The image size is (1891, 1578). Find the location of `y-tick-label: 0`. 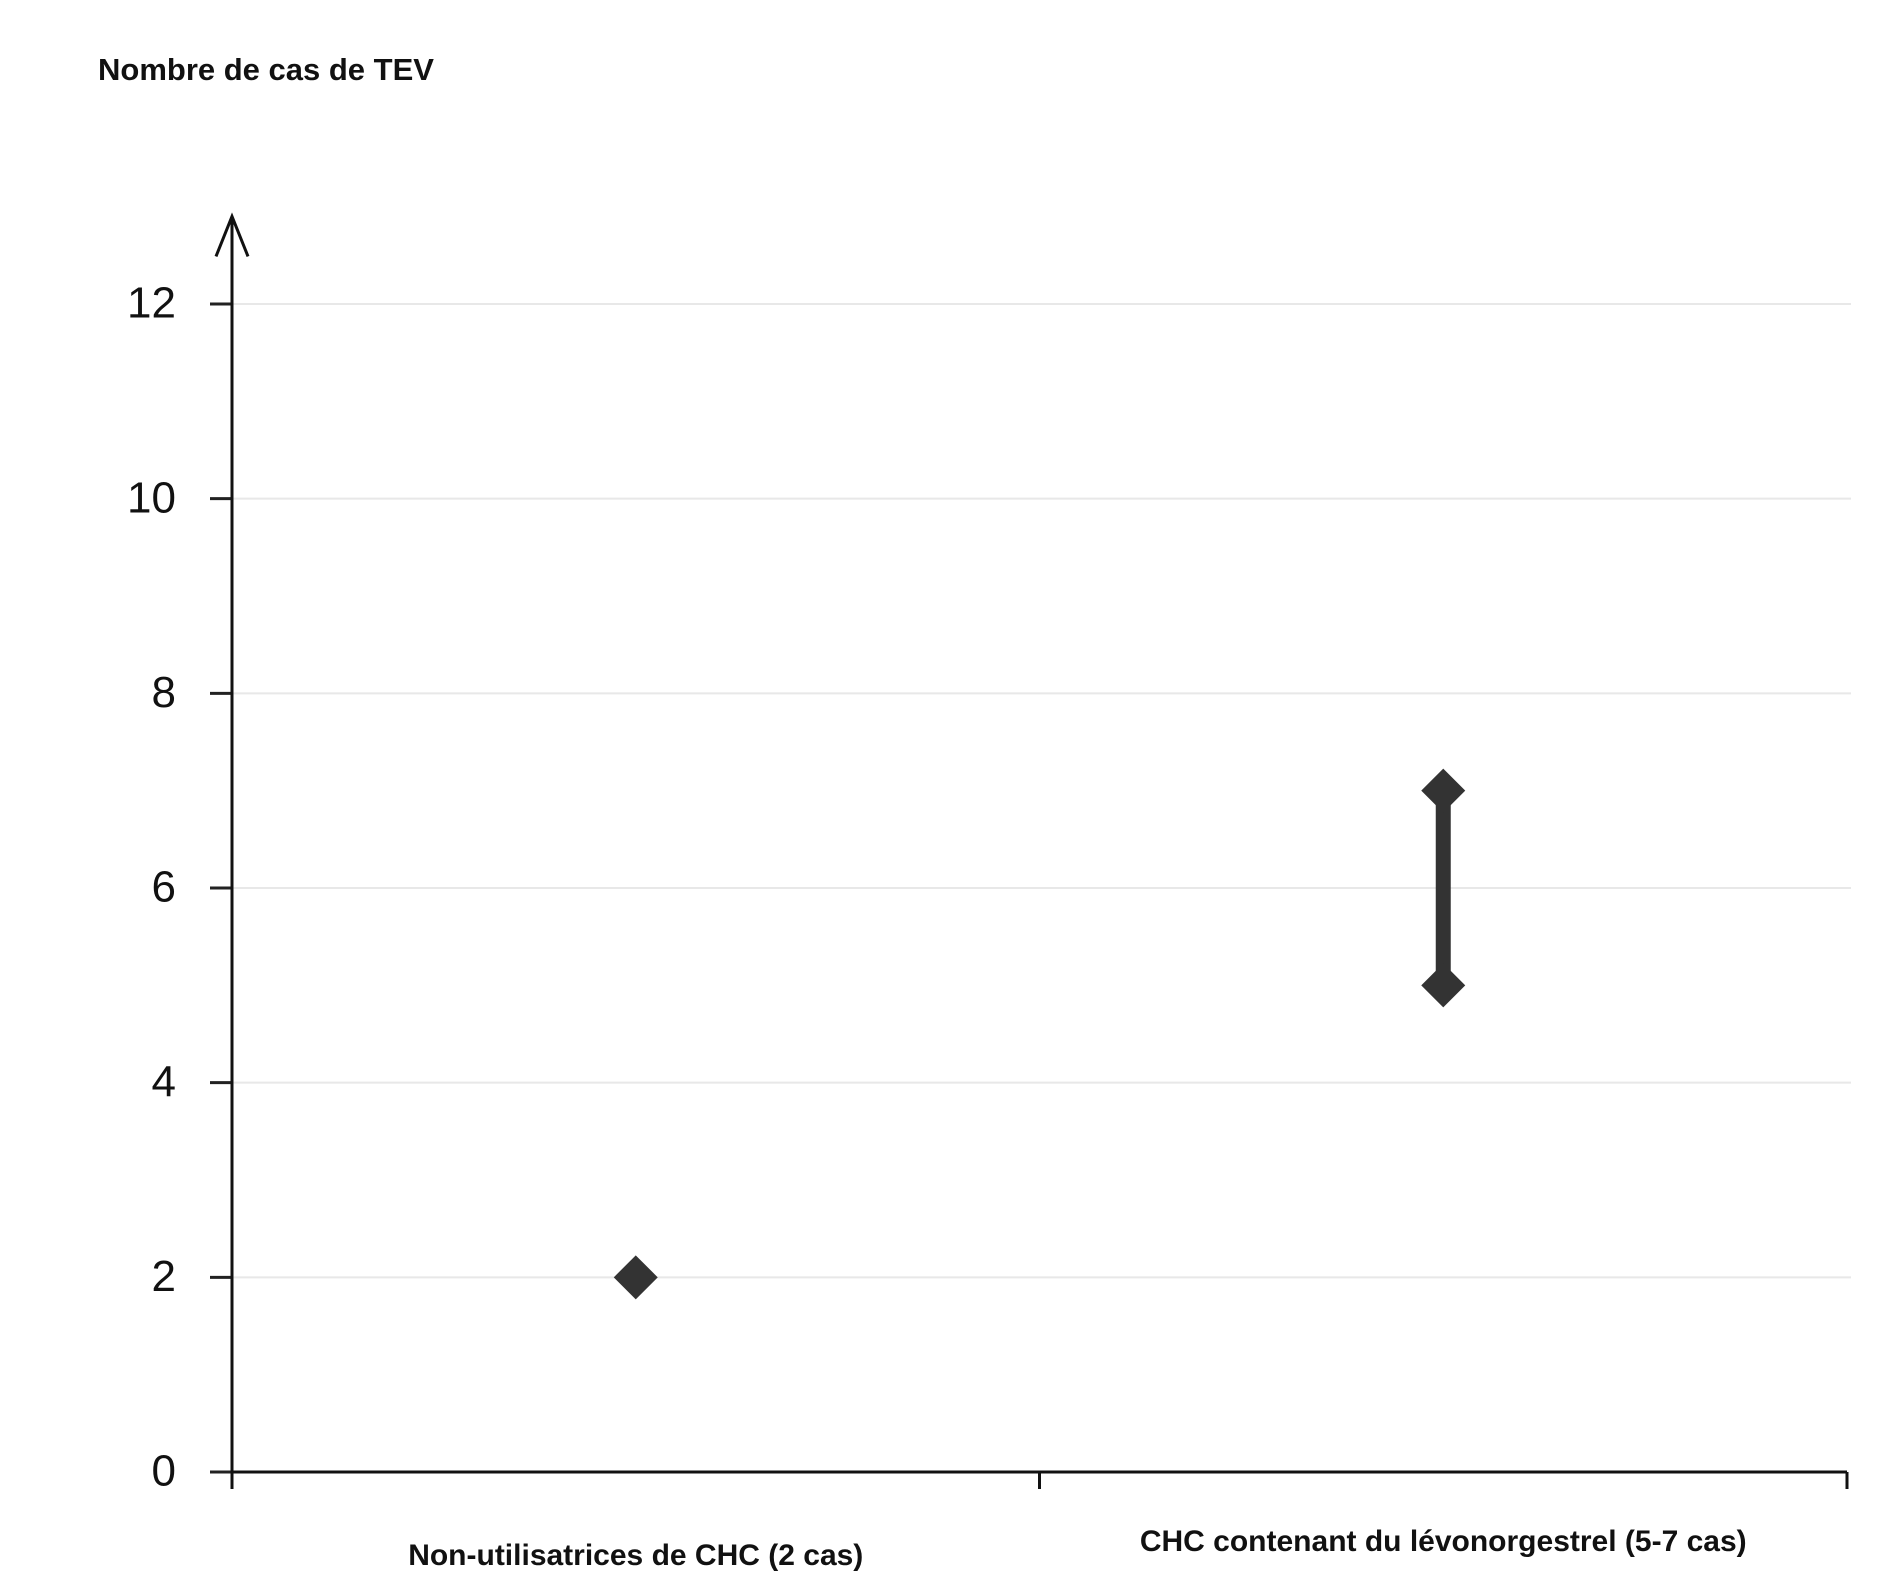

y-tick-label: 0 is located at coordinates (164, 1471).